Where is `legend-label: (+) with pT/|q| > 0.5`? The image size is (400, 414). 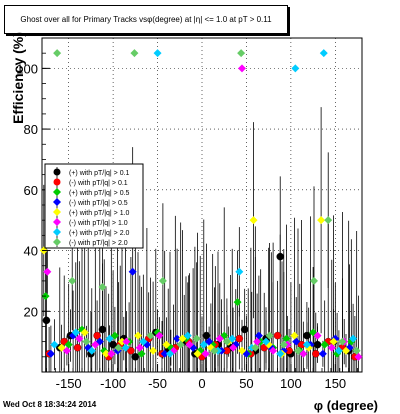 legend-label: (+) with pT/|q| > 0.5 is located at coordinates (99, 193).